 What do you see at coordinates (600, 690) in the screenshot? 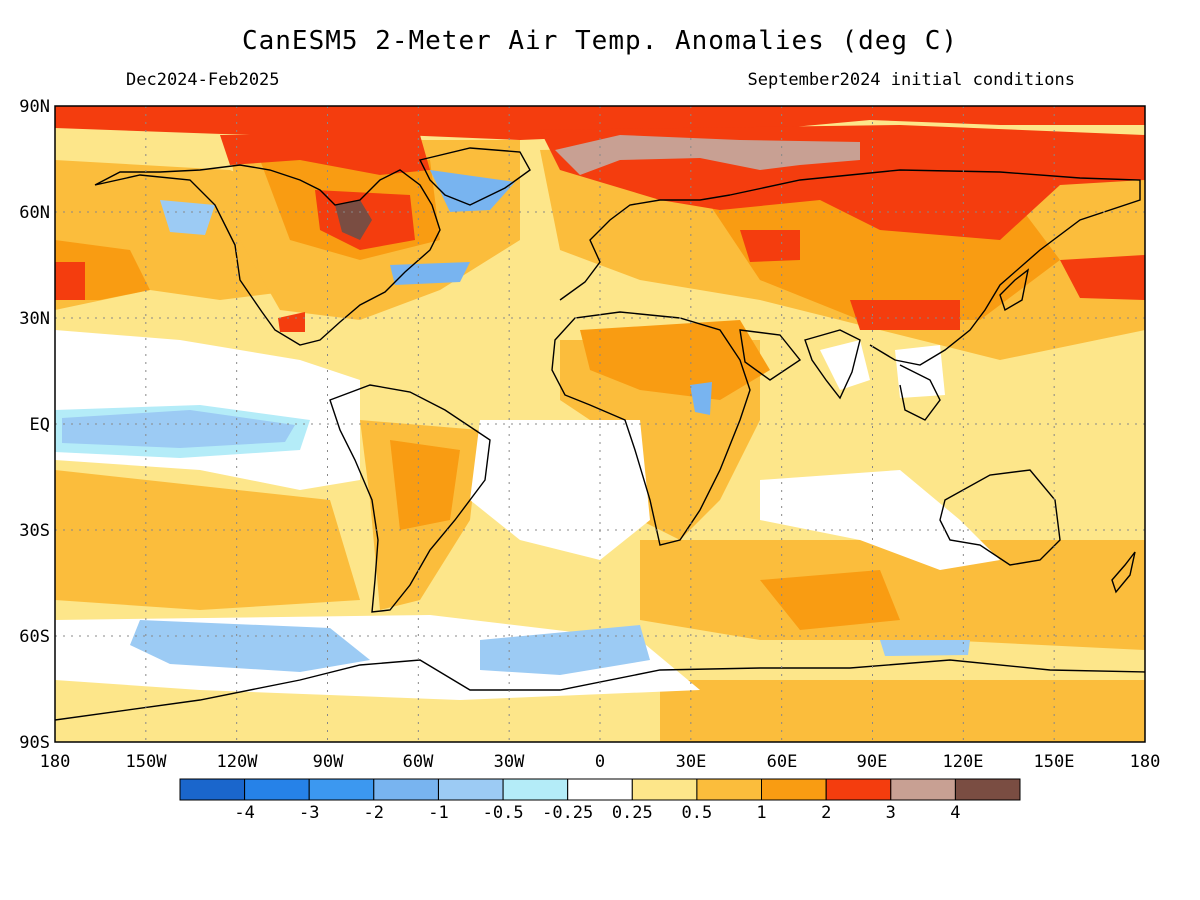
I see `coastline-antarctica` at bounding box center [600, 690].